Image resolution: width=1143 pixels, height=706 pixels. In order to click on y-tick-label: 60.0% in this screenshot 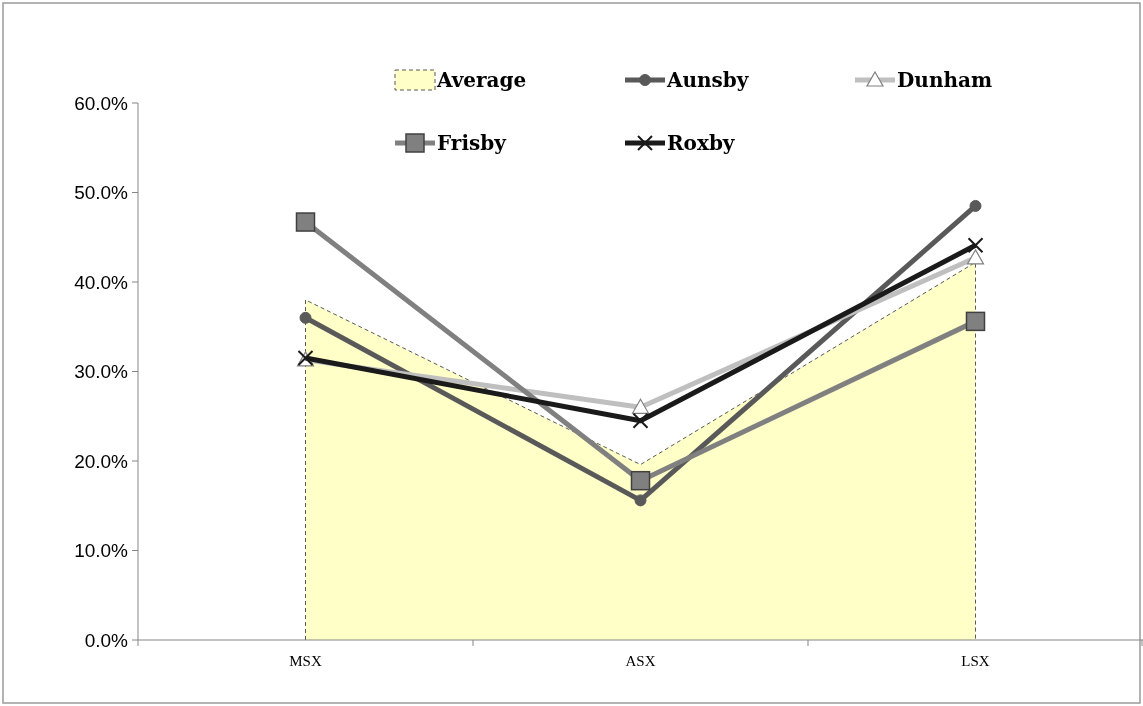, I will do `click(101, 103)`.